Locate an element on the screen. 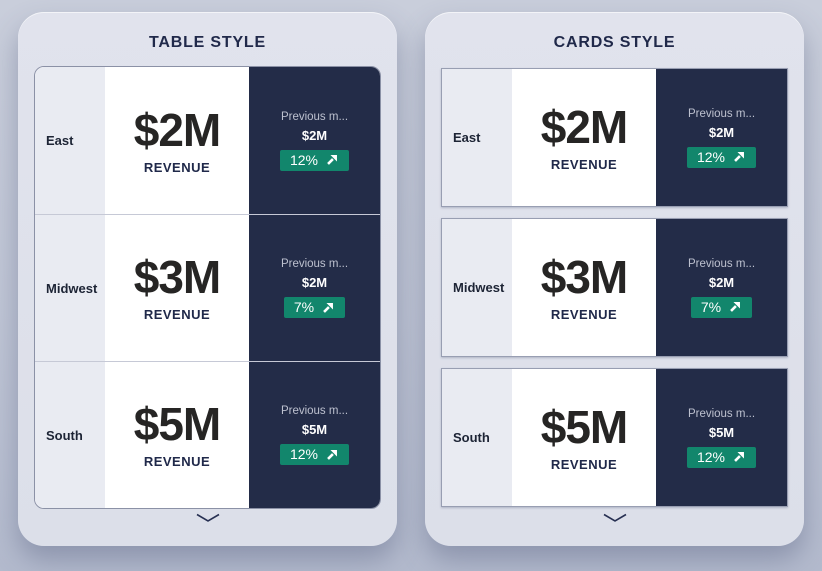 Image resolution: width=822 pixels, height=571 pixels. card: South $5M REVENUE Previous m... $5M 12% is located at coordinates (614, 437).